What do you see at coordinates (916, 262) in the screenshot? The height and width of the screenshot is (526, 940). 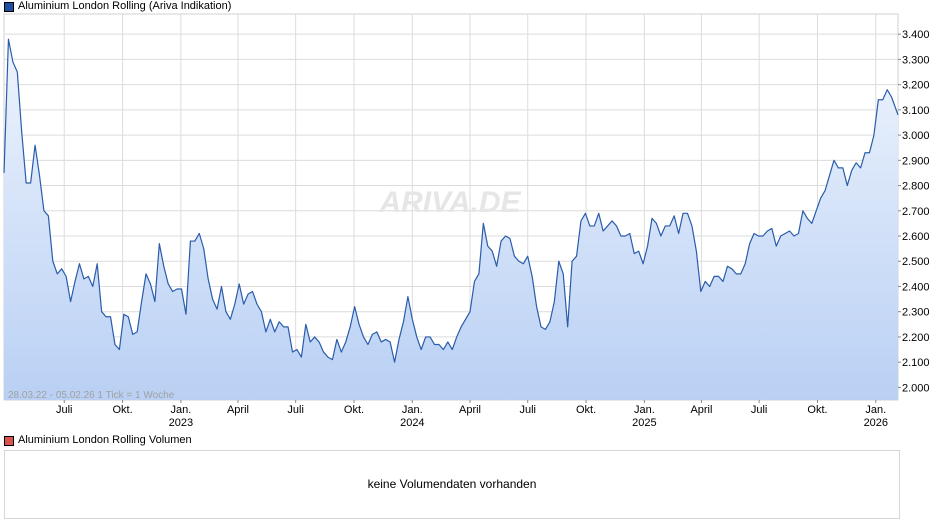 I see `y-tick-label: 2.500` at bounding box center [916, 262].